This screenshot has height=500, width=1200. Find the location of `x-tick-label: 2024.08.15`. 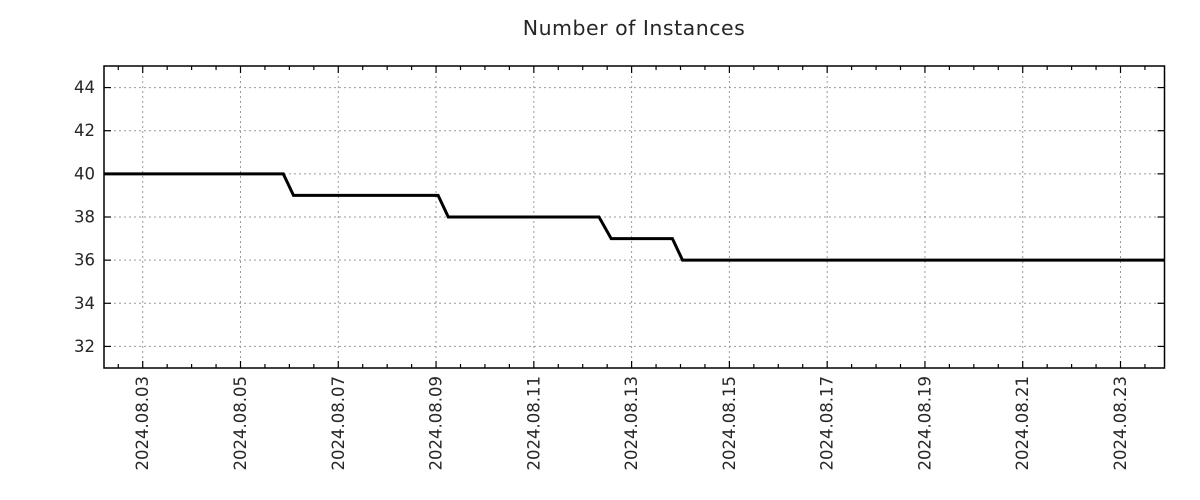

x-tick-label: 2024.08.15 is located at coordinates (729, 423).